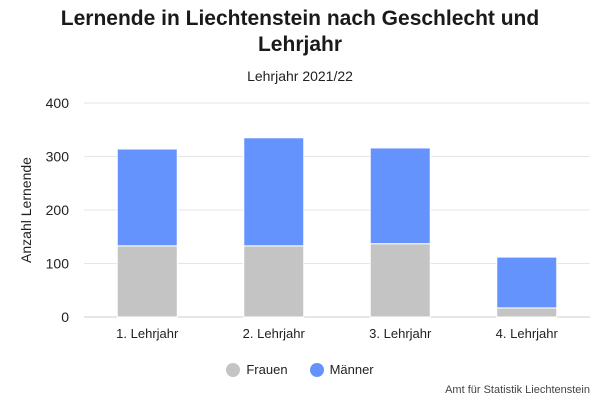 This screenshot has height=400, width=600. What do you see at coordinates (58, 157) in the screenshot?
I see `y-tick-label: 300` at bounding box center [58, 157].